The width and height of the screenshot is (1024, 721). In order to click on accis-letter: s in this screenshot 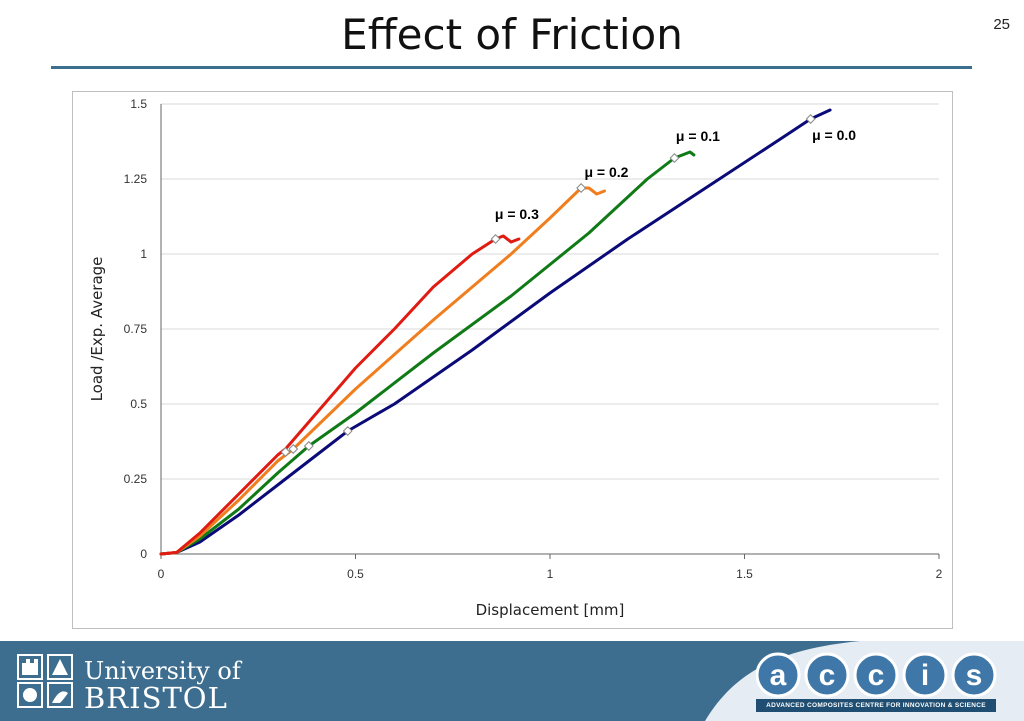, I will do `click(974, 675)`.